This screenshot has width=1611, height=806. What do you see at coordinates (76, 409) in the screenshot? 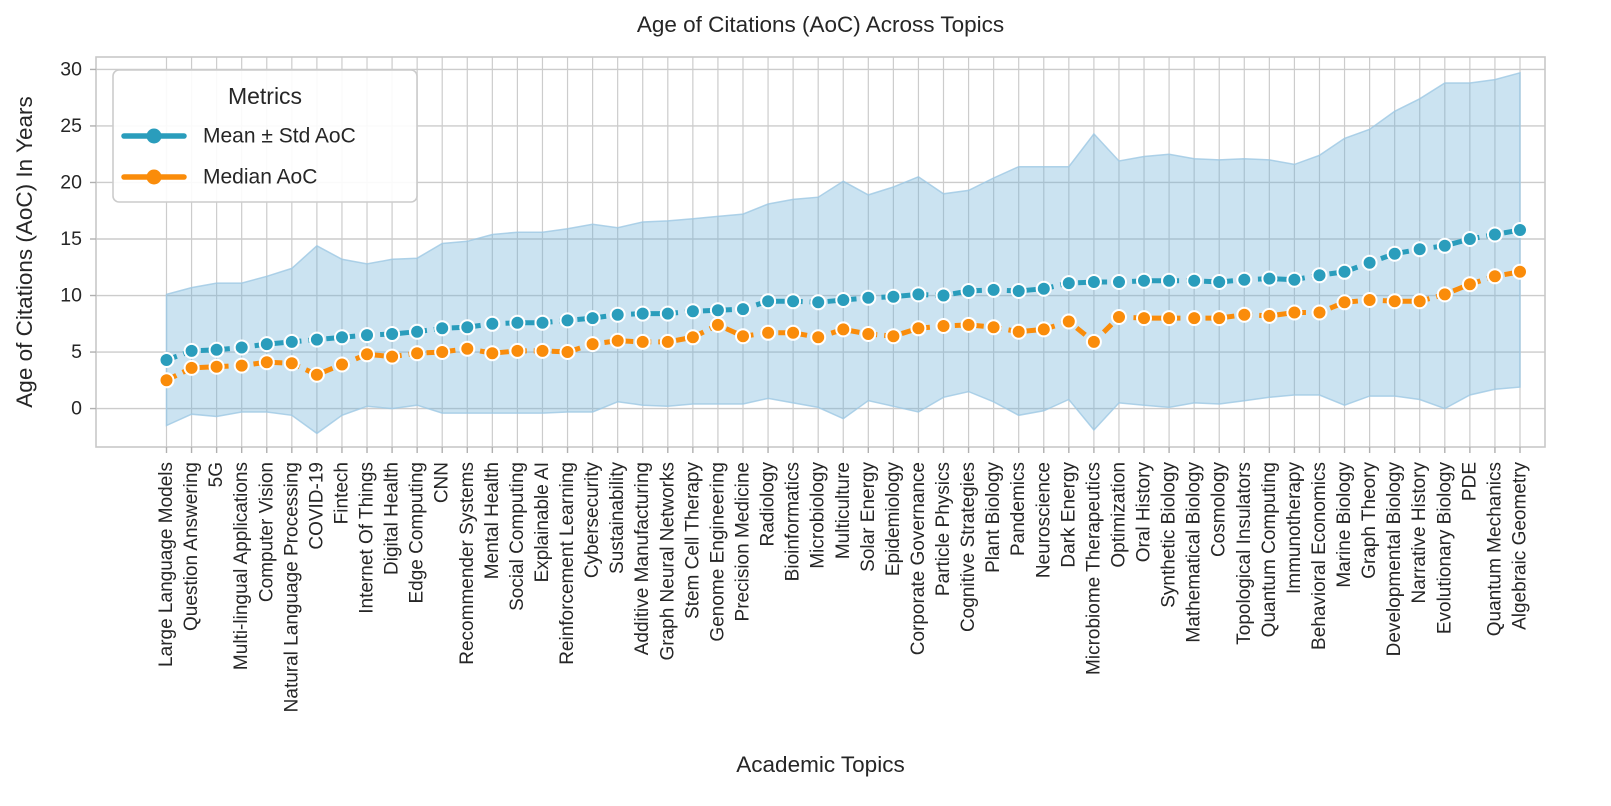
I see `y-tick-label: 0` at bounding box center [76, 409].